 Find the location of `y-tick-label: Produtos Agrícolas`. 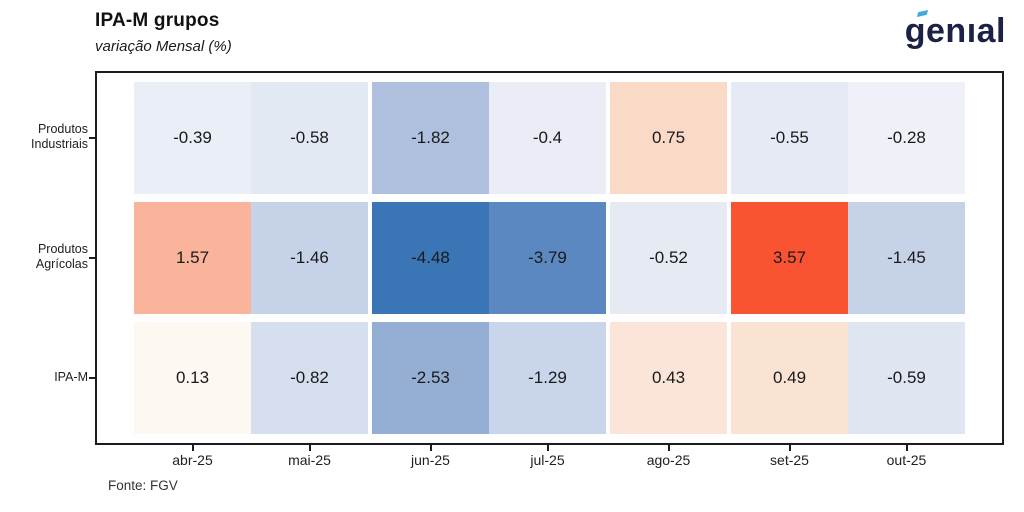

y-tick-label: Produtos Agrícolas is located at coordinates (61, 256).